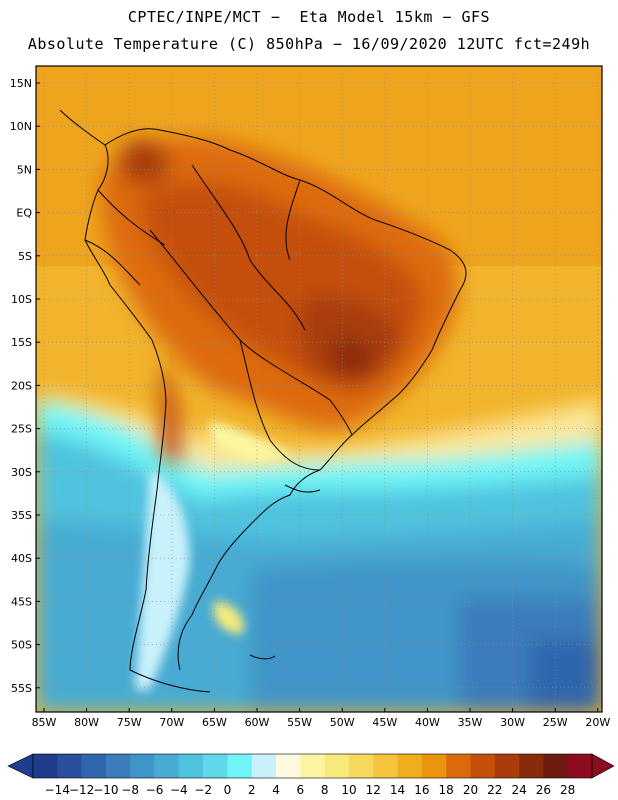 The height and width of the screenshot is (800, 618). What do you see at coordinates (512, 722) in the screenshot?
I see `lon-tick-label: 30W` at bounding box center [512, 722].